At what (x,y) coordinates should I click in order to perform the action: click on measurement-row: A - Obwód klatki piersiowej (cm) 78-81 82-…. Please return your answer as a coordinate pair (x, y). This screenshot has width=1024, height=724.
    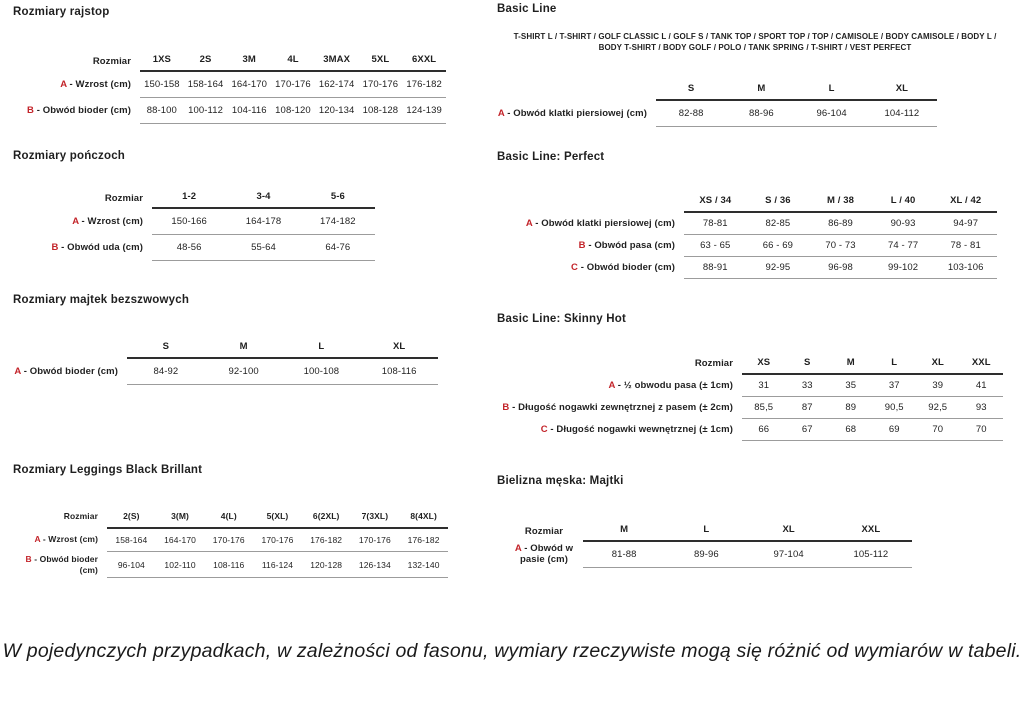
    Looking at the image, I should click on (747, 223).